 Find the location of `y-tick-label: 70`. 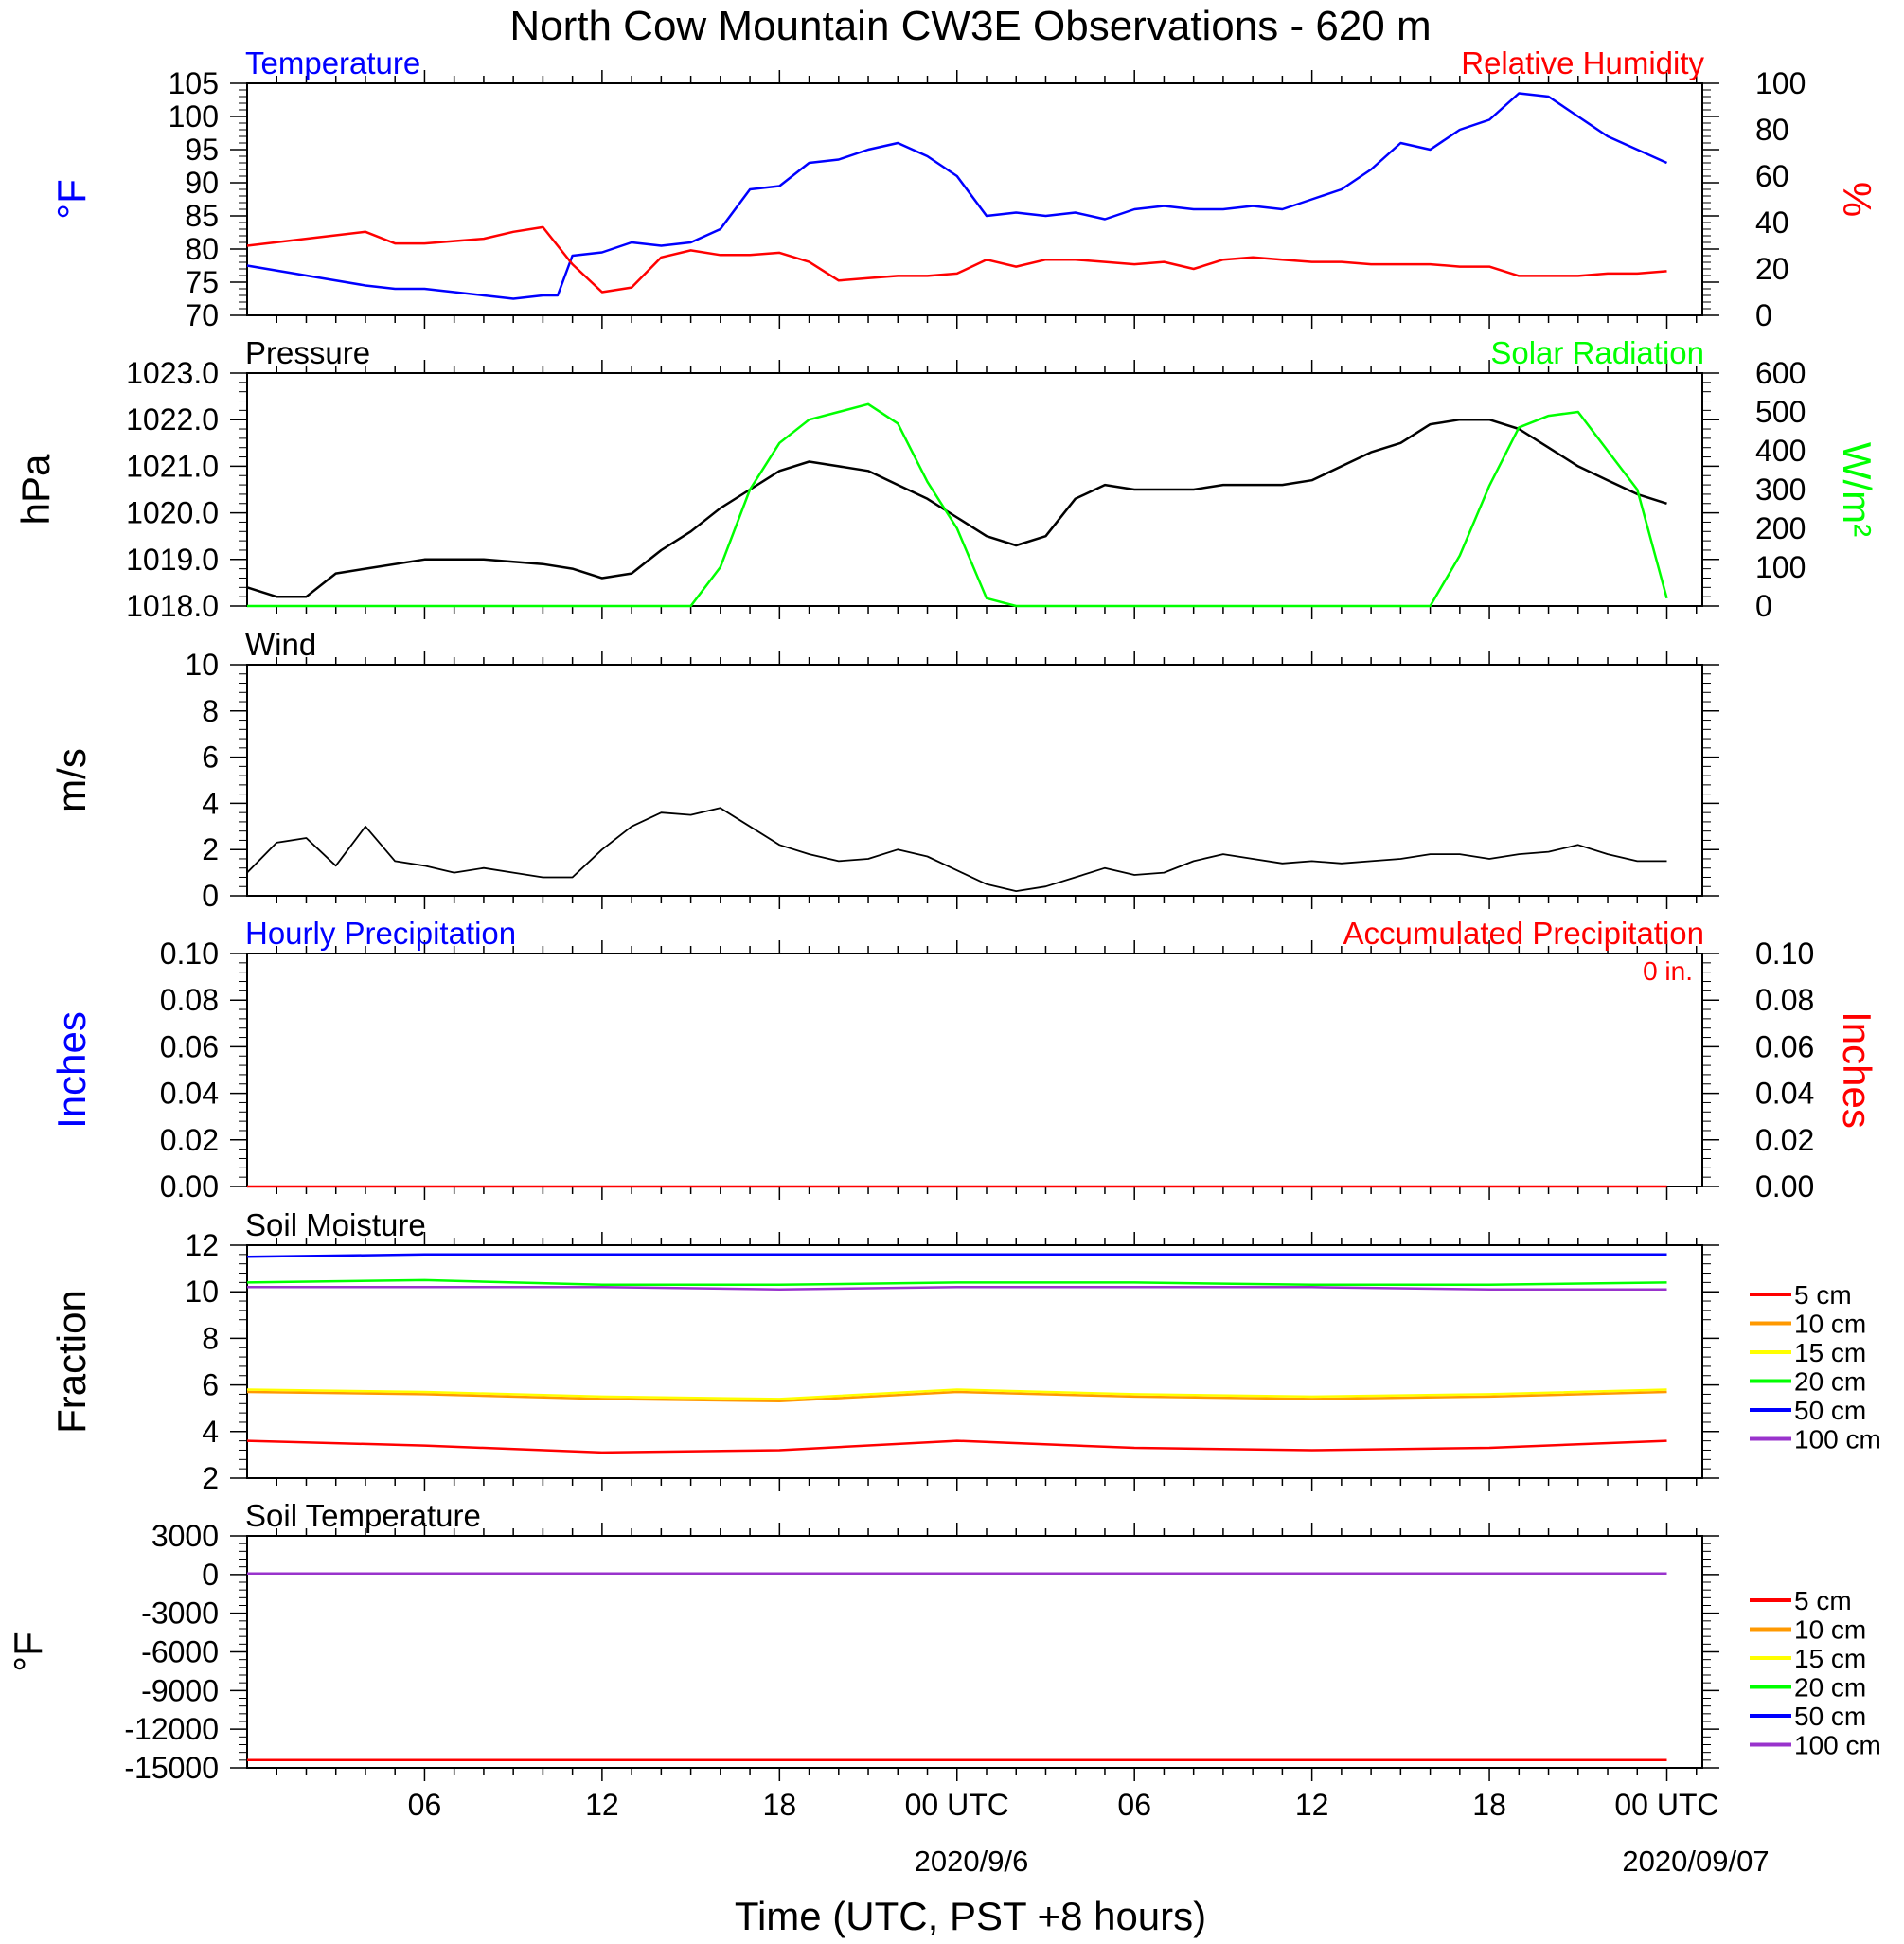

y-tick-label: 70 is located at coordinates (202, 315).